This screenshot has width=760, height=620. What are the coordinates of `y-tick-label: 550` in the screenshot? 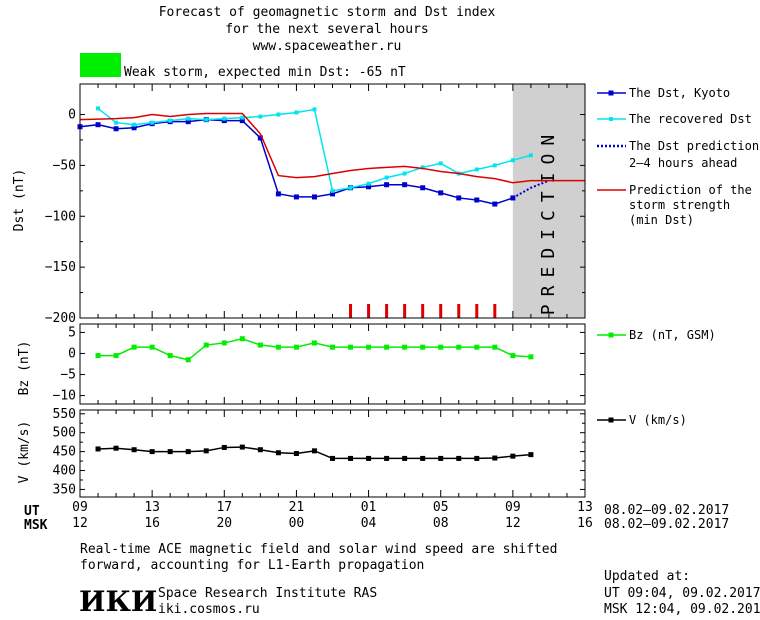 It's located at (64, 414).